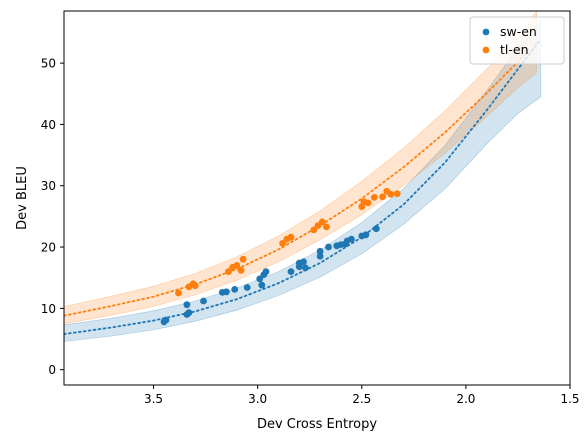  Describe the element at coordinates (52, 370) in the screenshot. I see `y-tick-label: 0` at that location.